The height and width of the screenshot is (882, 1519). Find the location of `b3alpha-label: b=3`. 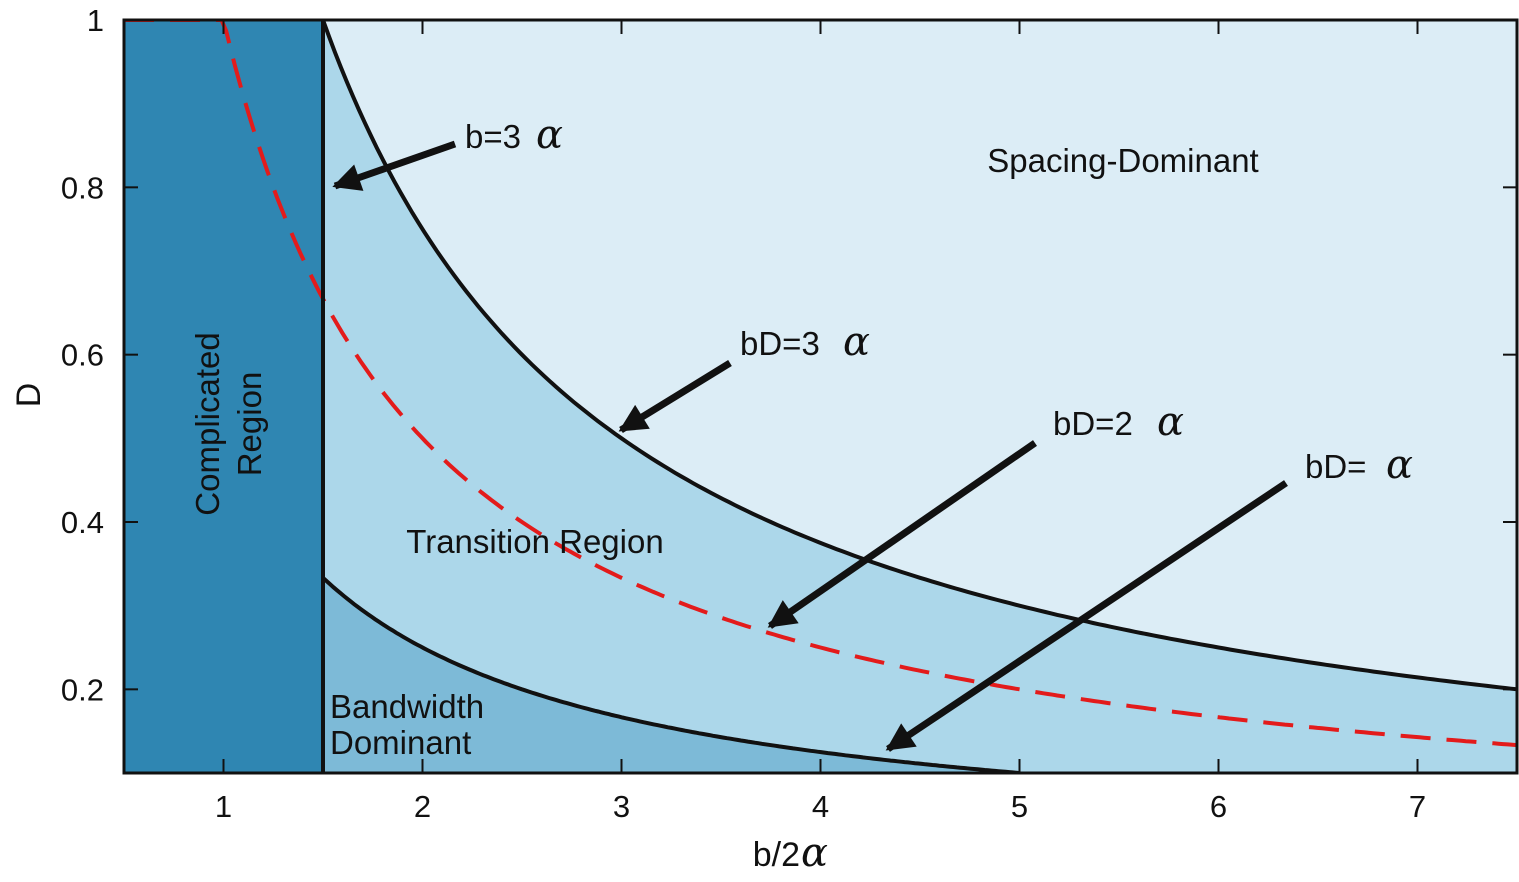

b3alpha-label: b=3 is located at coordinates (493, 136).